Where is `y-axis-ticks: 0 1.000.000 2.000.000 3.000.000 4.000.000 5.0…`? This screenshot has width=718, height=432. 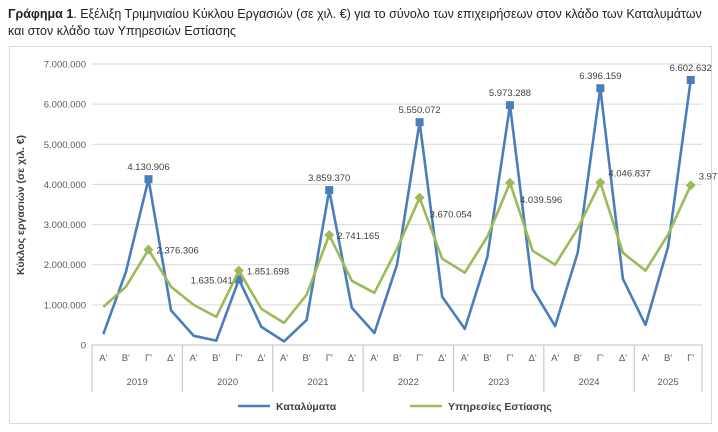
y-axis-ticks: 0 1.000.000 2.000.000 3.000.000 4.000.000 5.0… is located at coordinates (65, 206).